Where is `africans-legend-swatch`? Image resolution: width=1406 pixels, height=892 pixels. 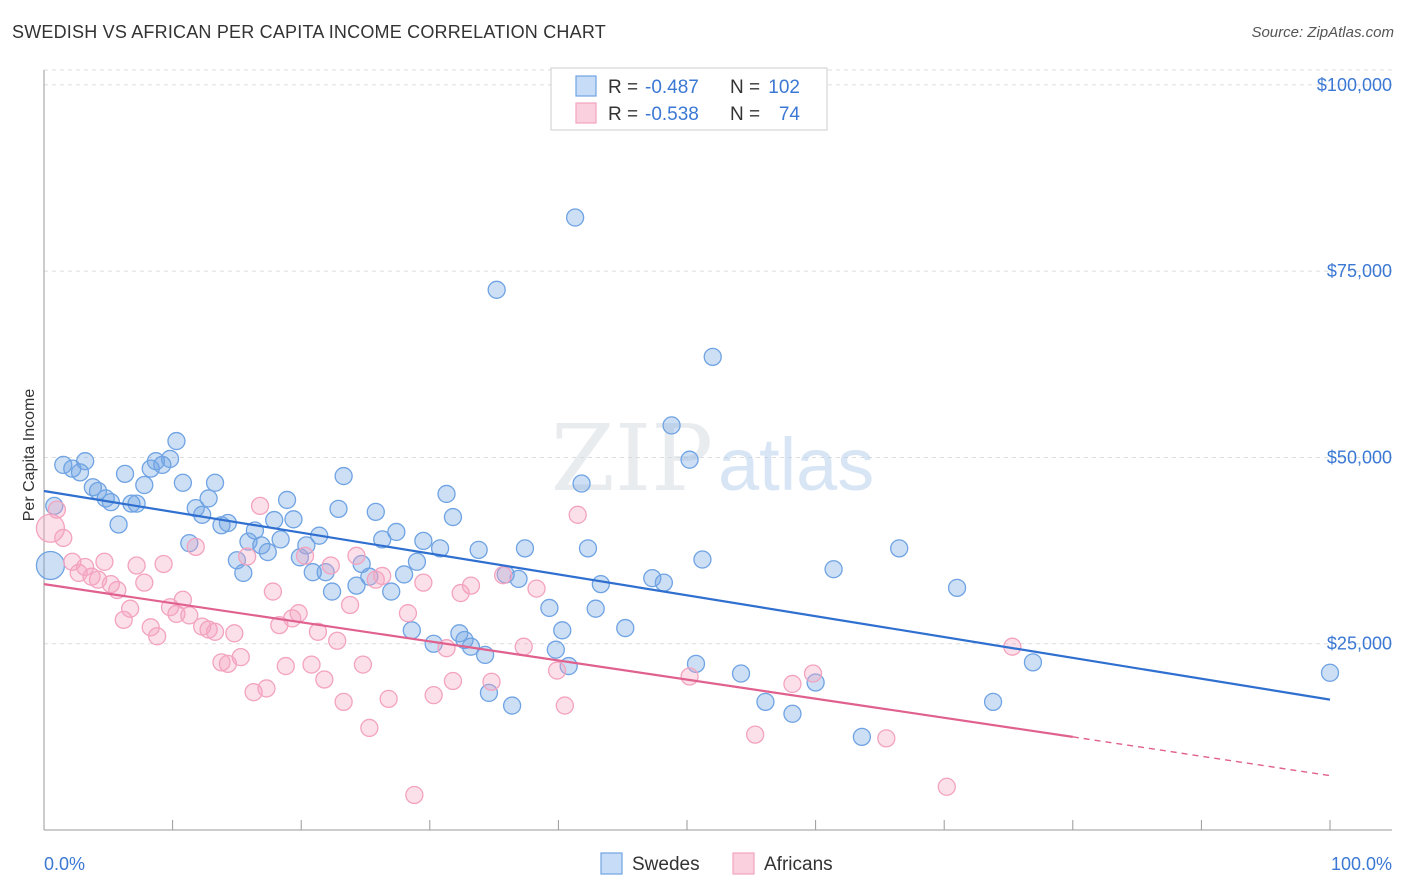 africans-legend-swatch is located at coordinates (586, 113).